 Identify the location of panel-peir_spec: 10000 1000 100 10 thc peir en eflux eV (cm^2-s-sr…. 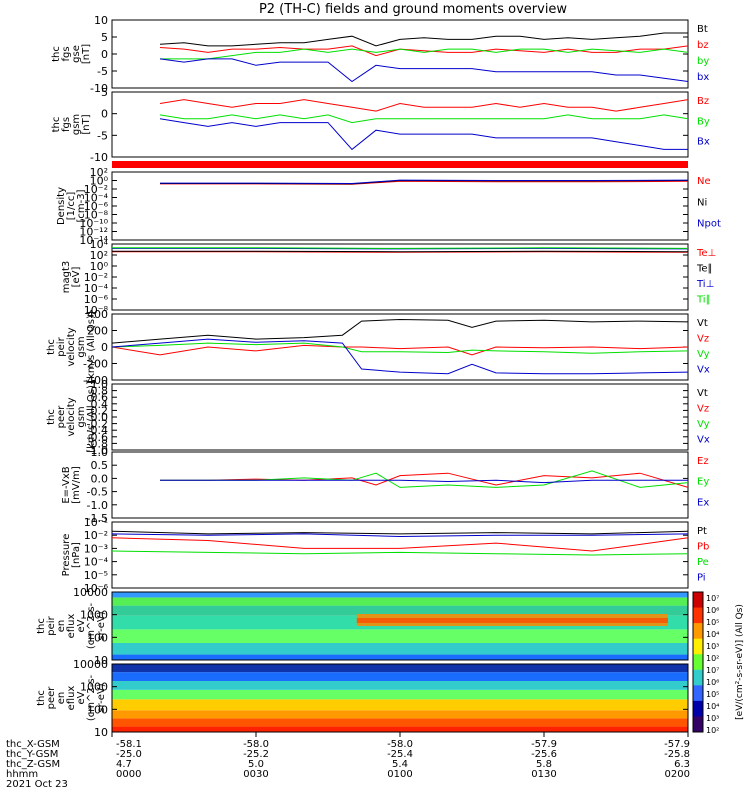
(362, 626).